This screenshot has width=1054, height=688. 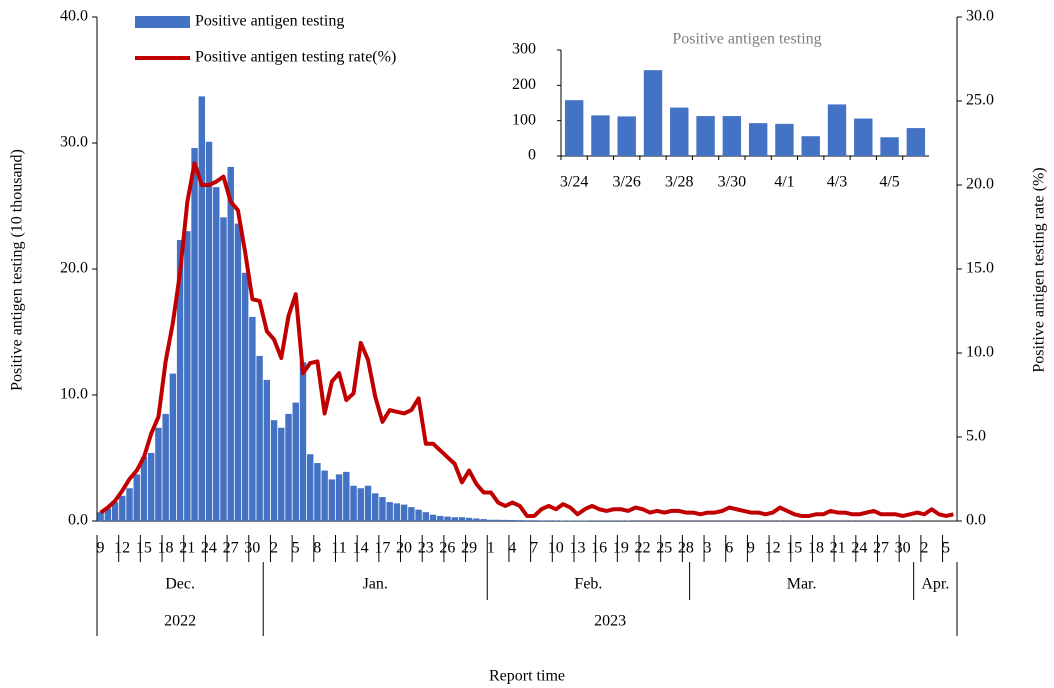 I want to click on inset-x-tick-label: 3/24, so click(x=574, y=182).